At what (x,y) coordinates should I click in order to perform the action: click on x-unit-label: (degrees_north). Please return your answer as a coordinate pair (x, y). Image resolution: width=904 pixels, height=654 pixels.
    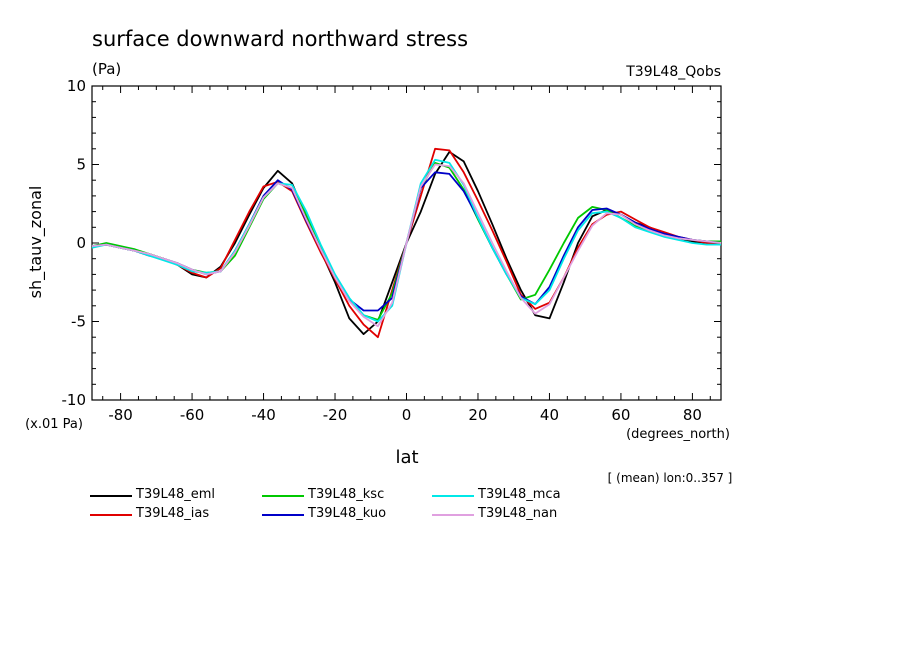
    Looking at the image, I should click on (678, 434).